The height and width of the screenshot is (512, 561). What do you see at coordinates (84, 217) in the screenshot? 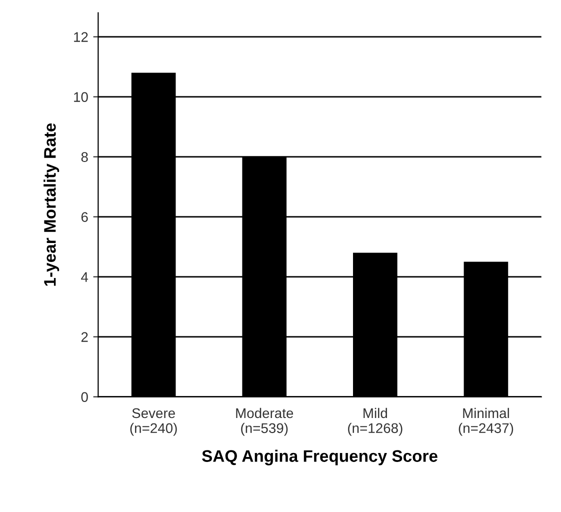
I see `y-tick-label: 6` at bounding box center [84, 217].